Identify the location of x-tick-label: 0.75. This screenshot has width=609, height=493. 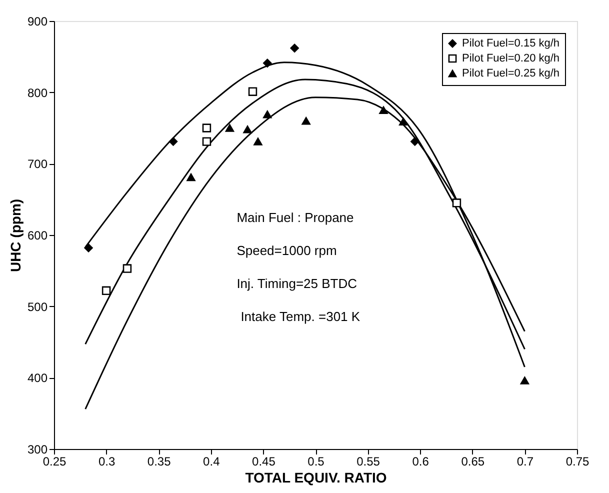
(578, 461).